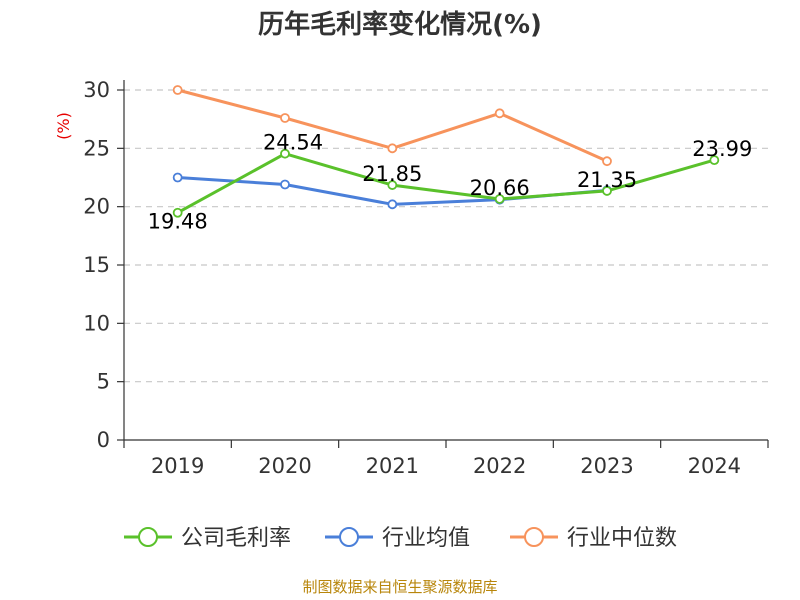 This screenshot has width=800, height=600. What do you see at coordinates (236, 538) in the screenshot?
I see `legend-label: 公司毛利率` at bounding box center [236, 538].